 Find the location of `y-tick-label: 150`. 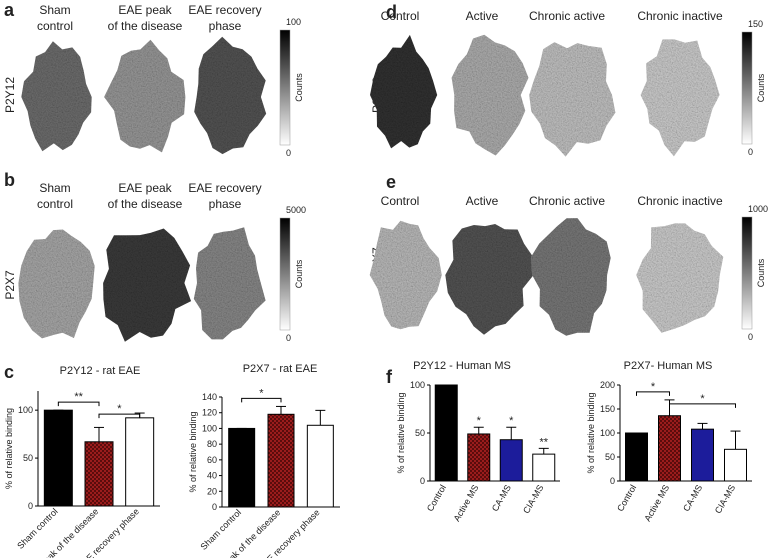

y-tick-label: 150 is located at coordinates (607, 409).